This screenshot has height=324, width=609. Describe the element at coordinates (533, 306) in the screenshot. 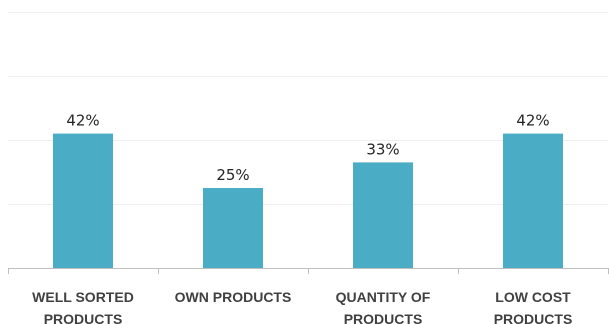

I see `category-label: LOW COST PRODUCTS` at that location.